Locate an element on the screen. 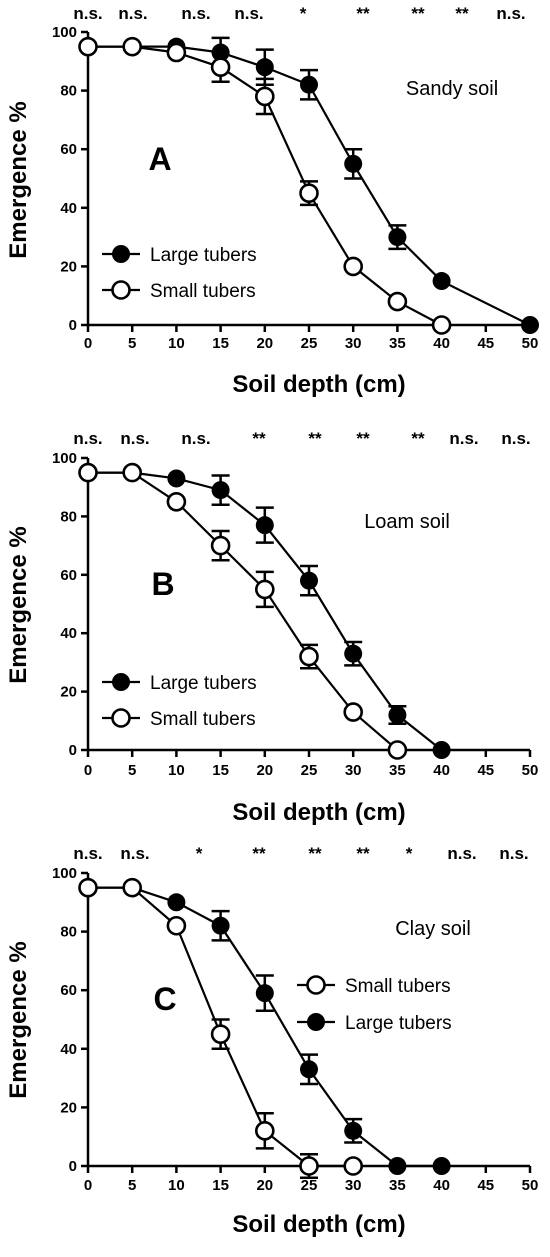 The image size is (550, 1257). y-tick-label: 60 is located at coordinates (68, 990).